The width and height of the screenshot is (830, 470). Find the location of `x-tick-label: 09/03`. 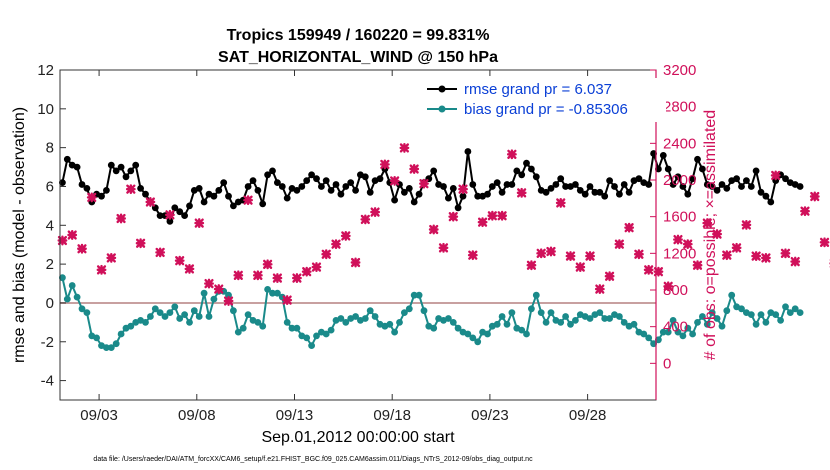

x-tick-label: 09/03 is located at coordinates (99, 415).